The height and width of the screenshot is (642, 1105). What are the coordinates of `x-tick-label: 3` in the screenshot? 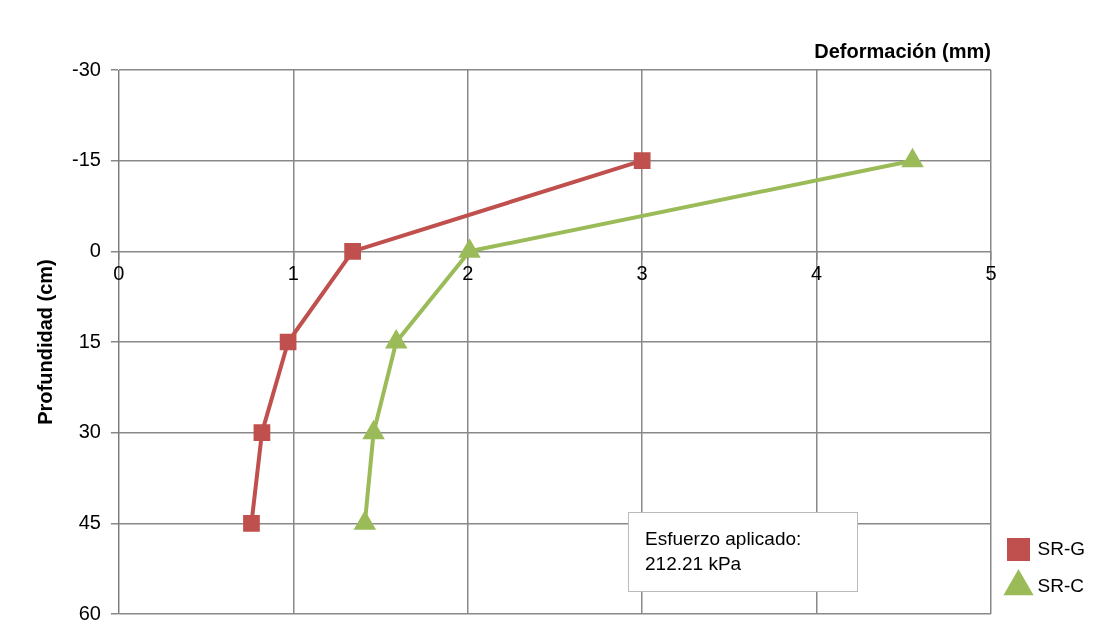 It's located at (642, 272).